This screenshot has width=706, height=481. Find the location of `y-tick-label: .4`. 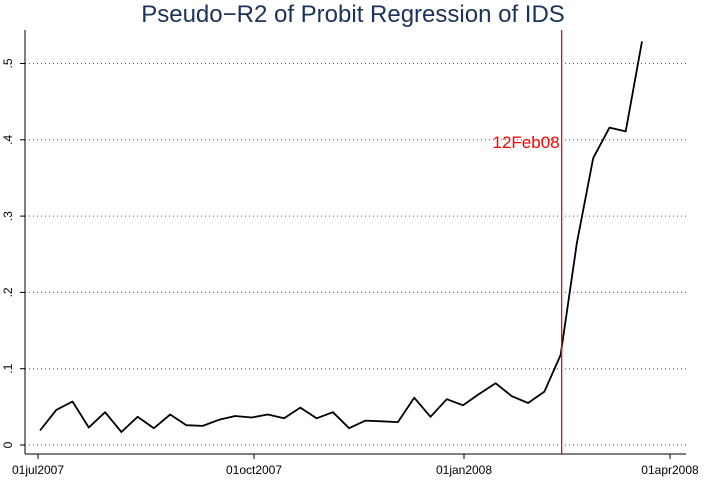

y-tick-label: .4 is located at coordinates (8, 139).